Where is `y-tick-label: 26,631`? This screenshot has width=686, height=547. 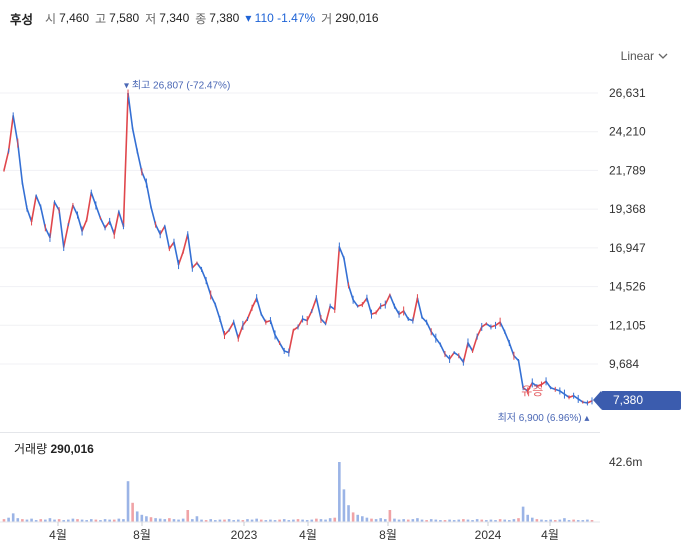 y-tick-label: 26,631 is located at coordinates (627, 93).